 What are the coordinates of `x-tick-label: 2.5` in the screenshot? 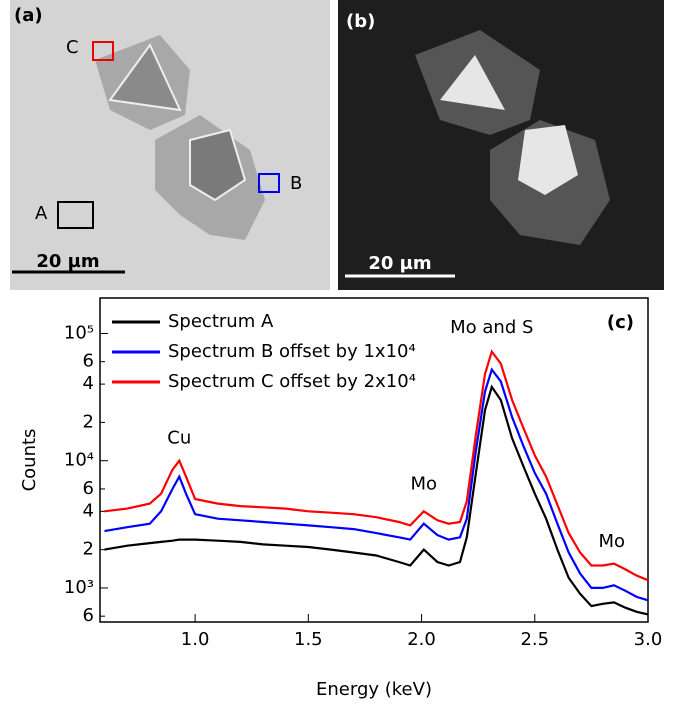 It's located at (534, 639).